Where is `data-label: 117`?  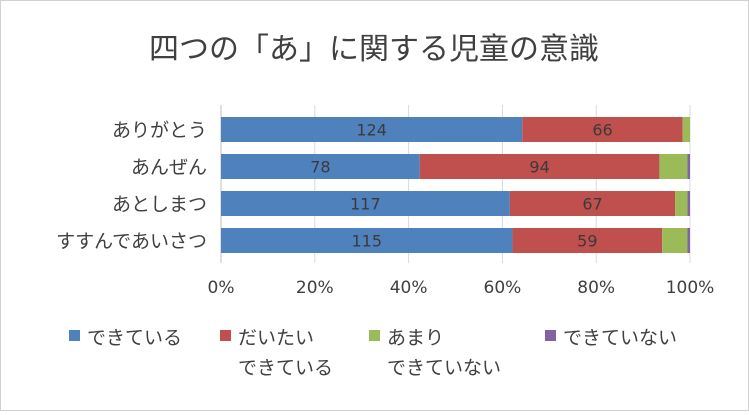 data-label: 117 is located at coordinates (365, 204).